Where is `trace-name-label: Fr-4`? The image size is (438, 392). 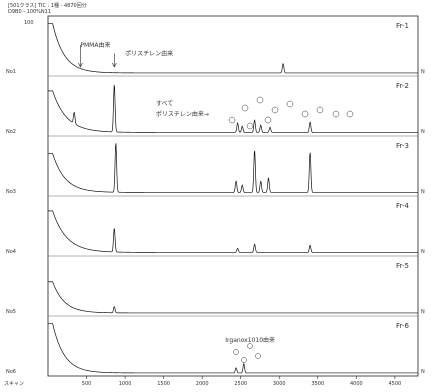
trace-name-label: Fr-4 is located at coordinates (402, 206).